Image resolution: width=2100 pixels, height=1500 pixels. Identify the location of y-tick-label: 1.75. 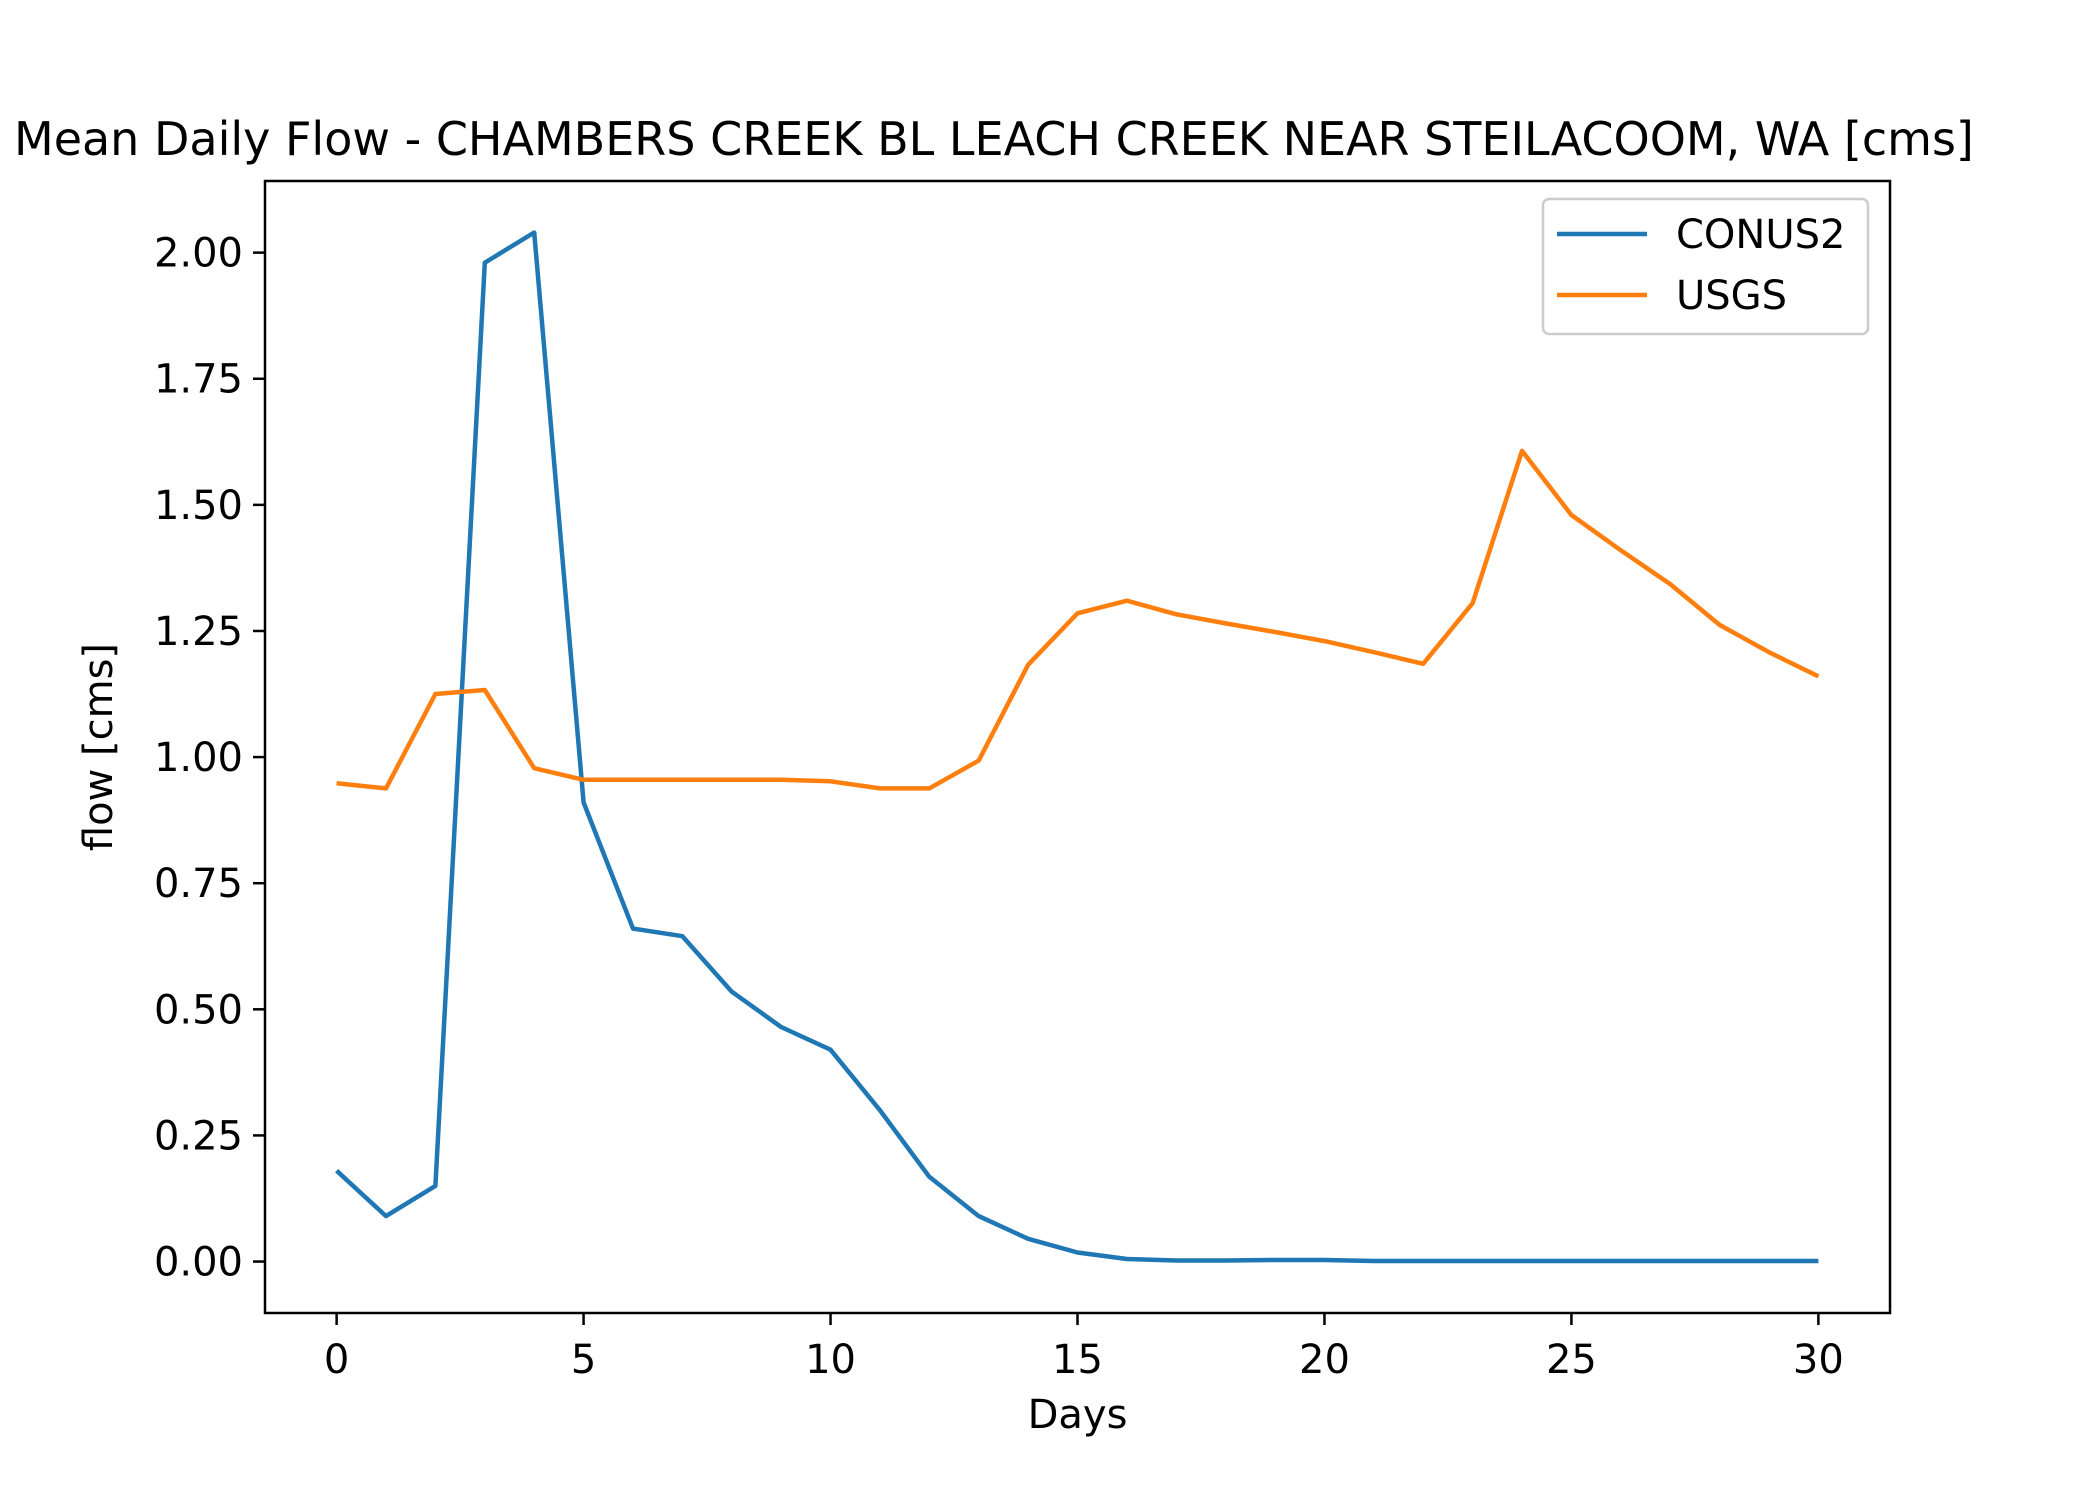
(198, 380).